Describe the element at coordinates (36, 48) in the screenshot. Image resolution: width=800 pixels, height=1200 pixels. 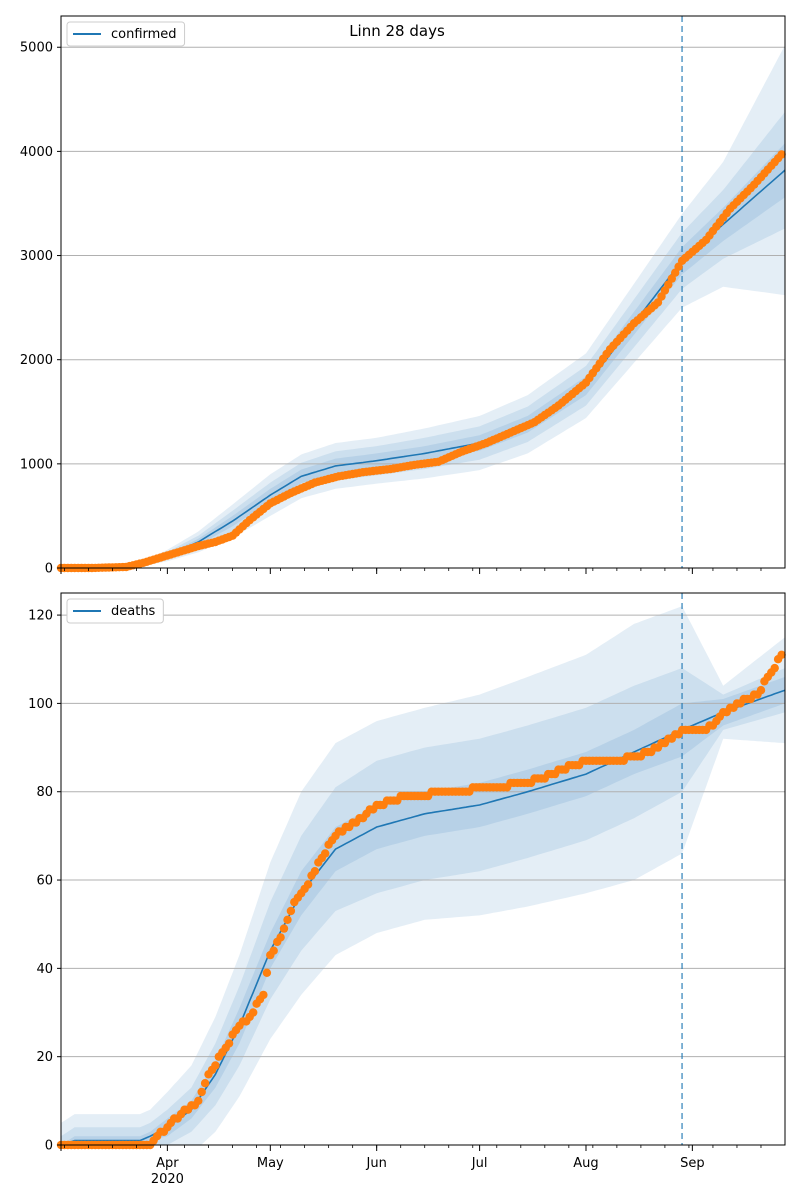
I see `confirmed-y-tick-label: 5000` at that location.